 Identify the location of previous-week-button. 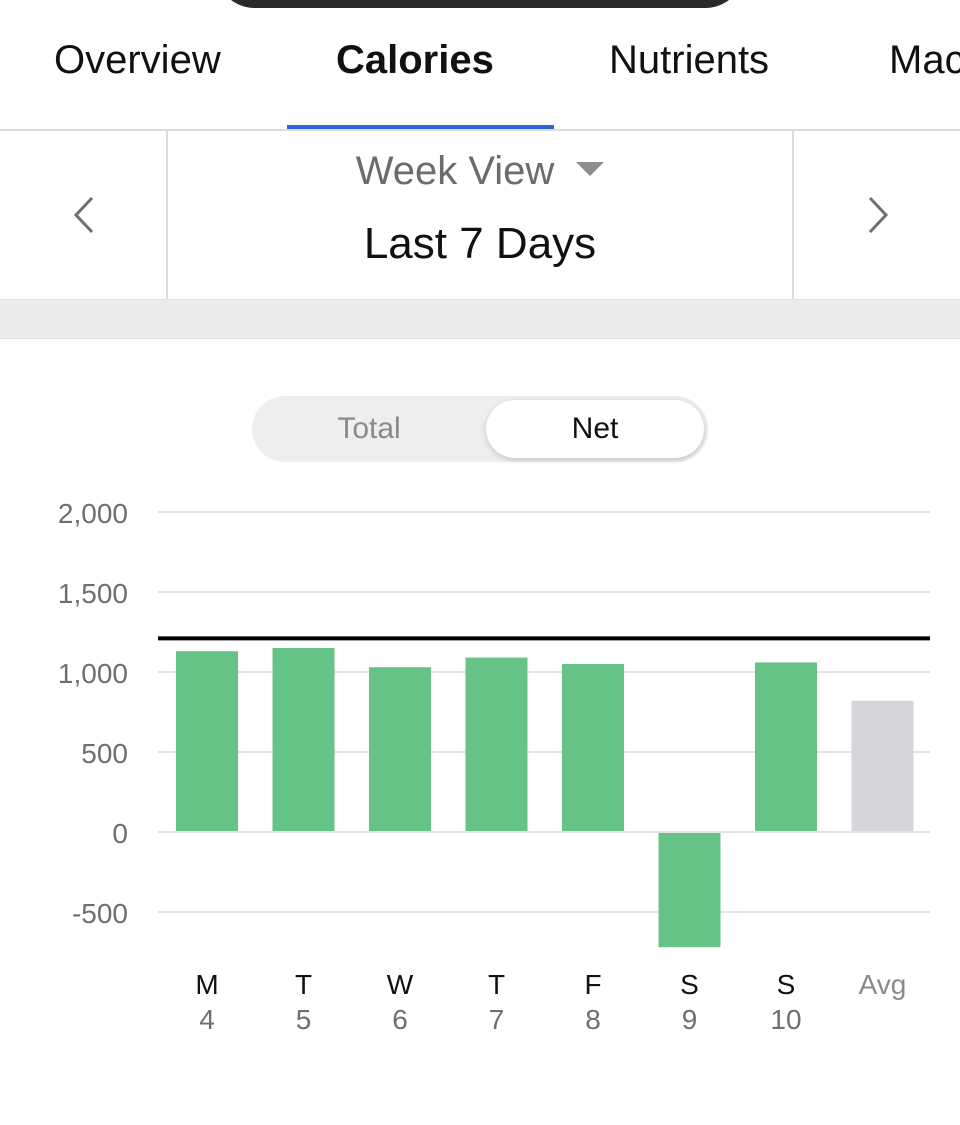
(84, 215).